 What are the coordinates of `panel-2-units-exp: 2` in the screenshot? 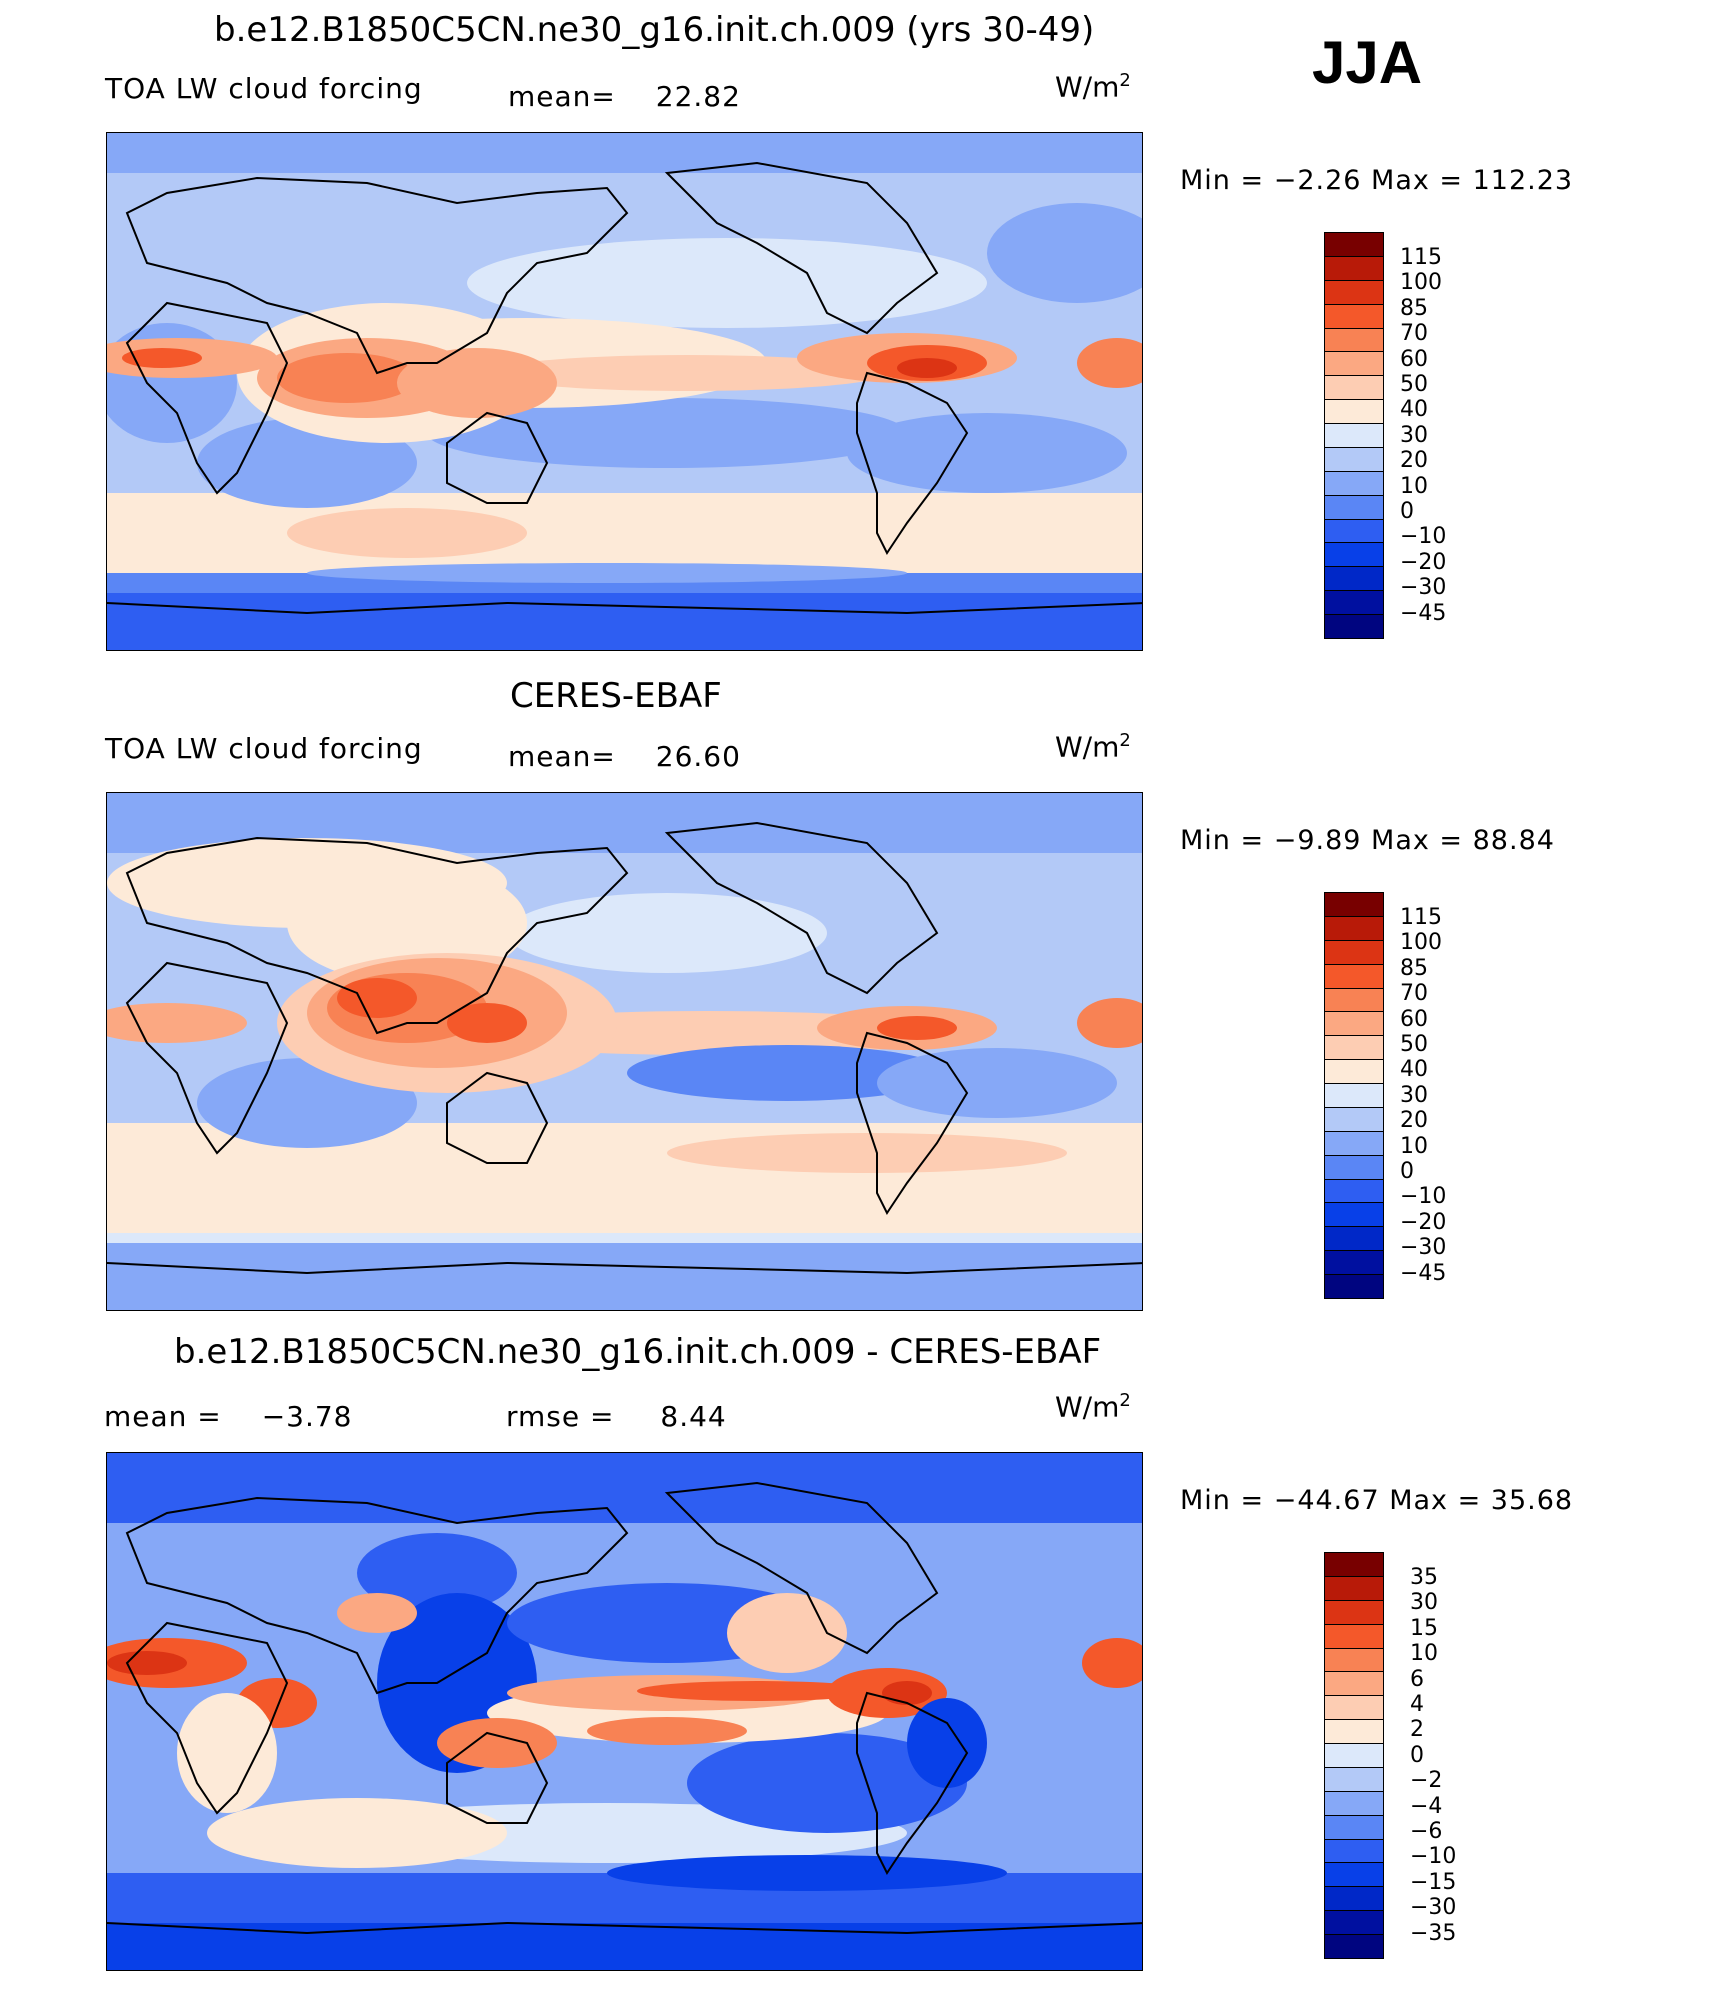 It's located at (1125, 740).